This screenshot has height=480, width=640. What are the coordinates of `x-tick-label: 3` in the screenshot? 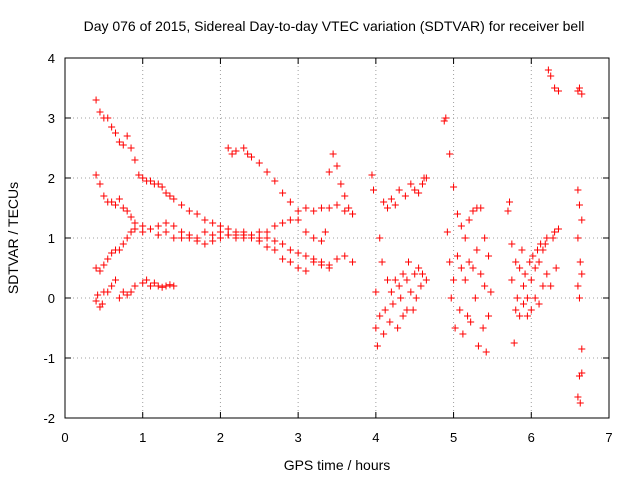 It's located at (298, 437).